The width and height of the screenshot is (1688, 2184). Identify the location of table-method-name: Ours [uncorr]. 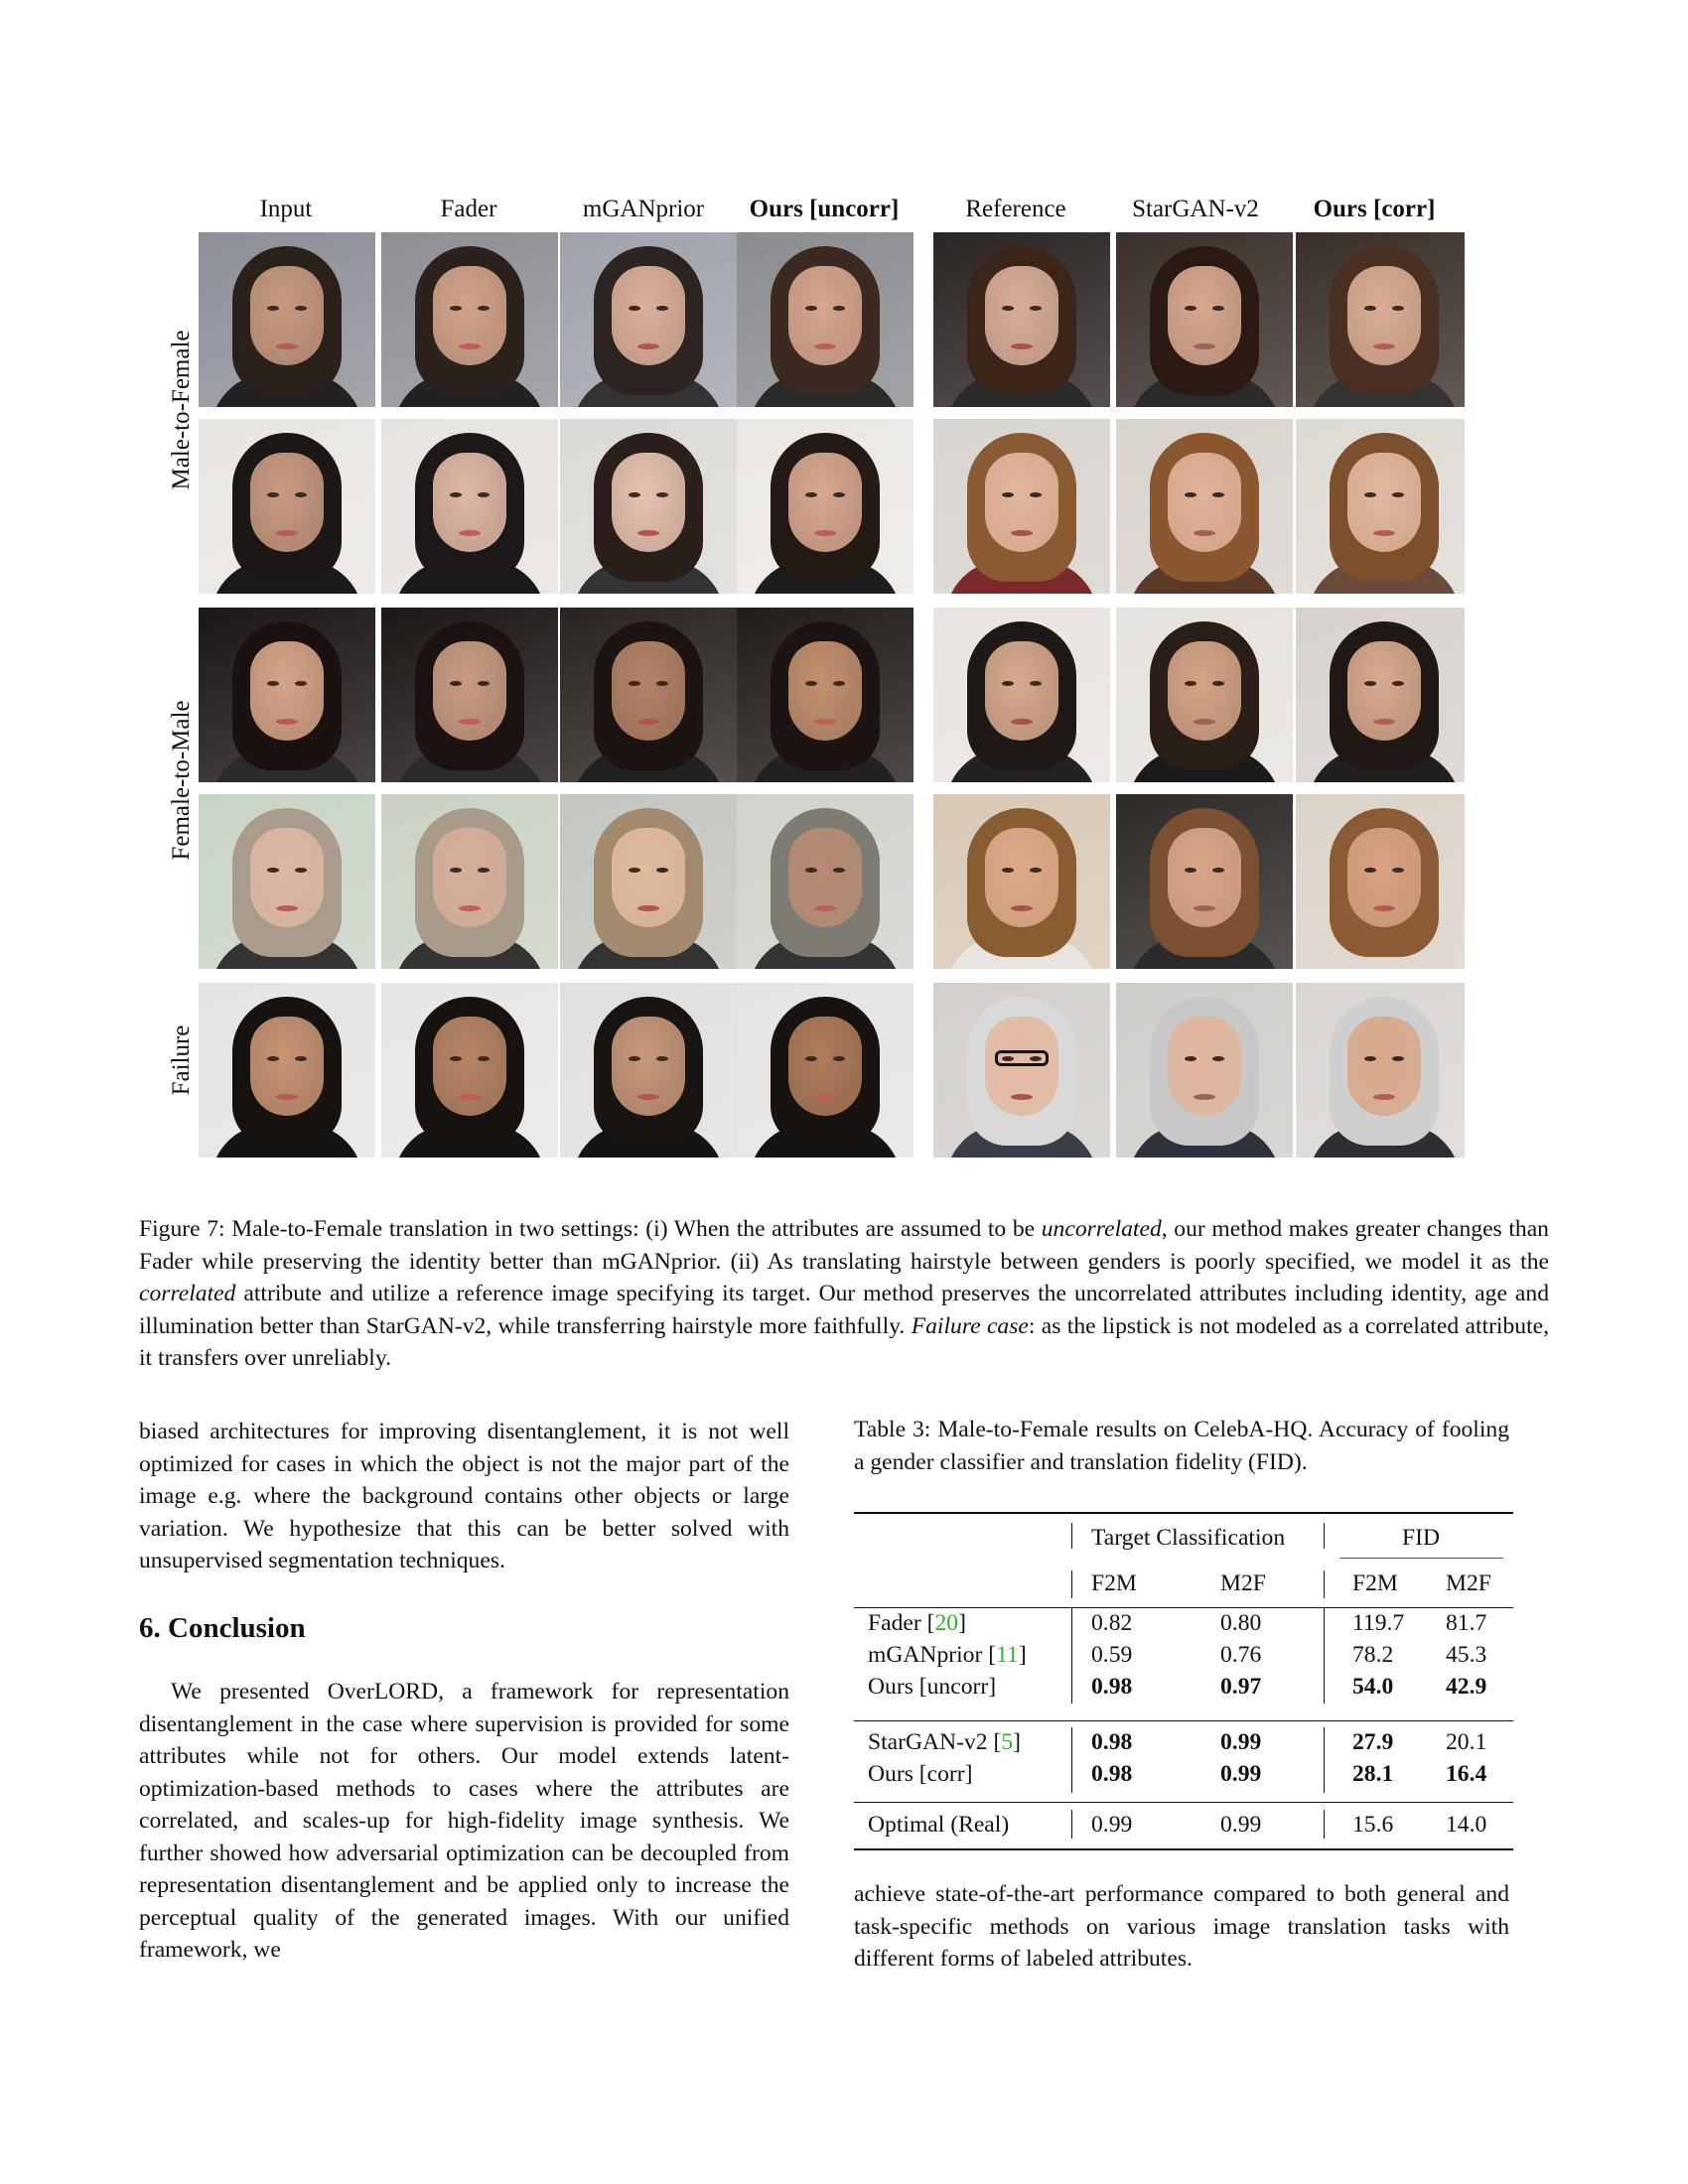
(932, 1687).